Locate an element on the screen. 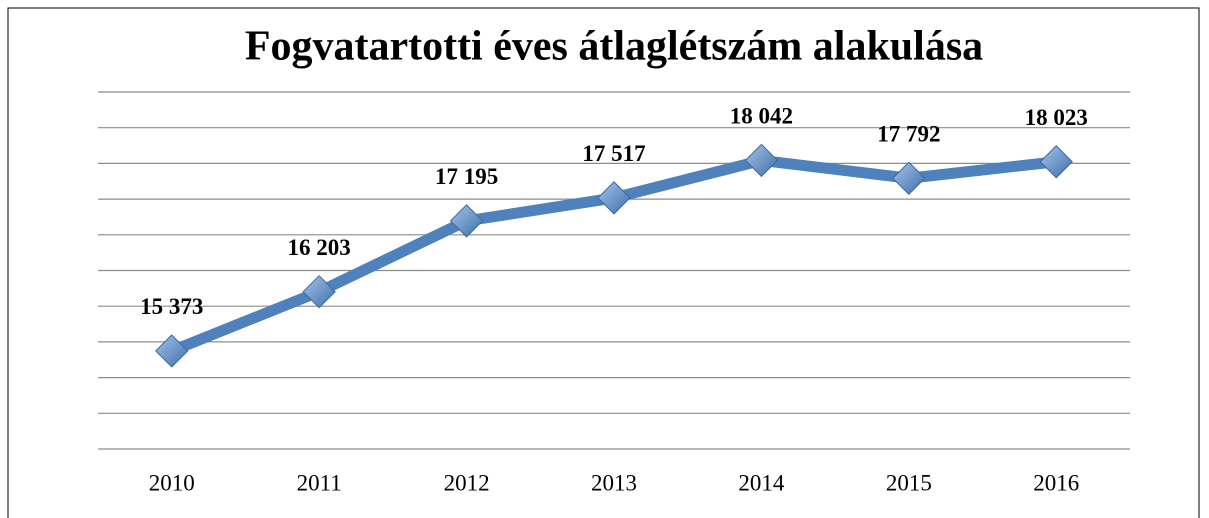  x-tick-label: 2014 is located at coordinates (761, 482).